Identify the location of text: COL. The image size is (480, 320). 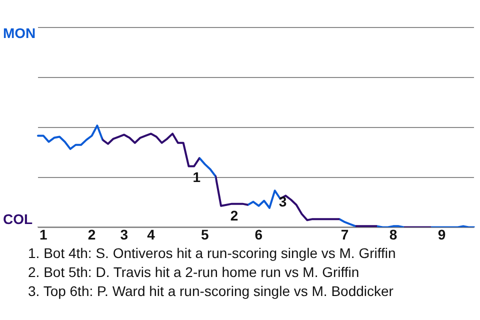
(18, 219).